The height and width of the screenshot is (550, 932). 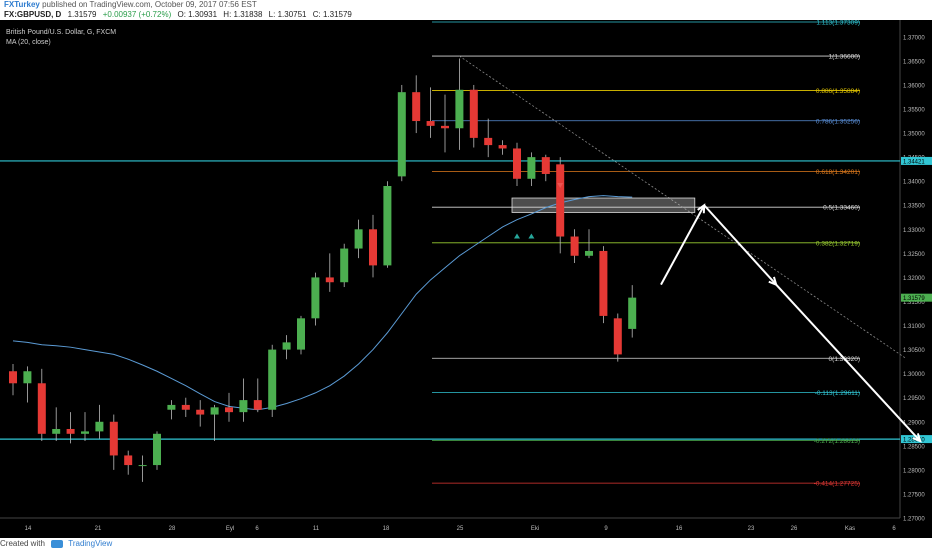 What do you see at coordinates (61, 32) in the screenshot?
I see `instrument-label: British Pound/U.S. Dollar, G, FXCM` at bounding box center [61, 32].